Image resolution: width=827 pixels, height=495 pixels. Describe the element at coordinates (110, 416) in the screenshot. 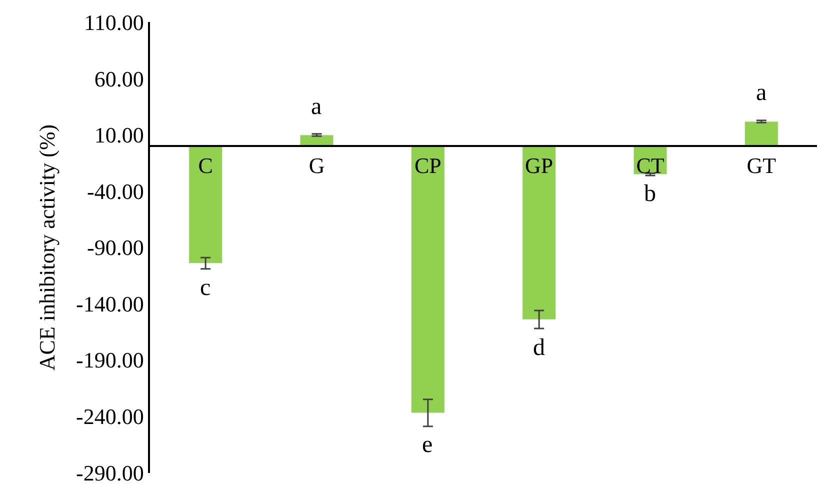

I see `y-tick-label: -240.00` at that location.